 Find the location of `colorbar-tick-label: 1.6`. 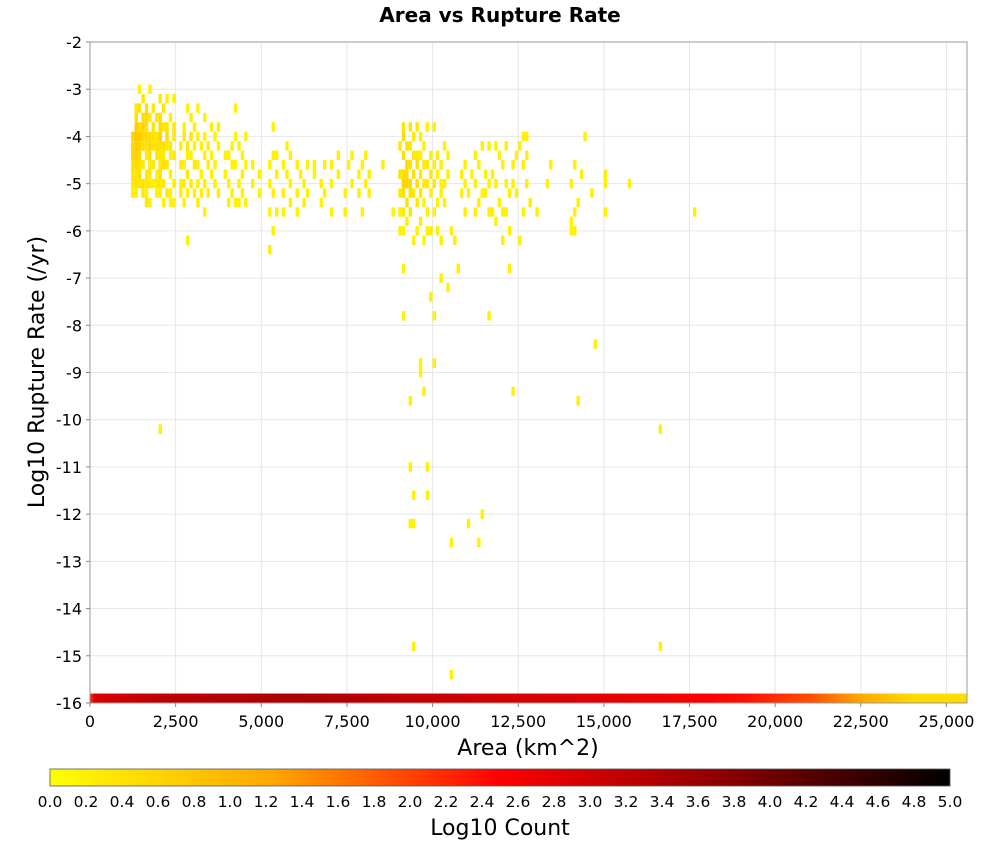

colorbar-tick-label: 1.6 is located at coordinates (338, 802).